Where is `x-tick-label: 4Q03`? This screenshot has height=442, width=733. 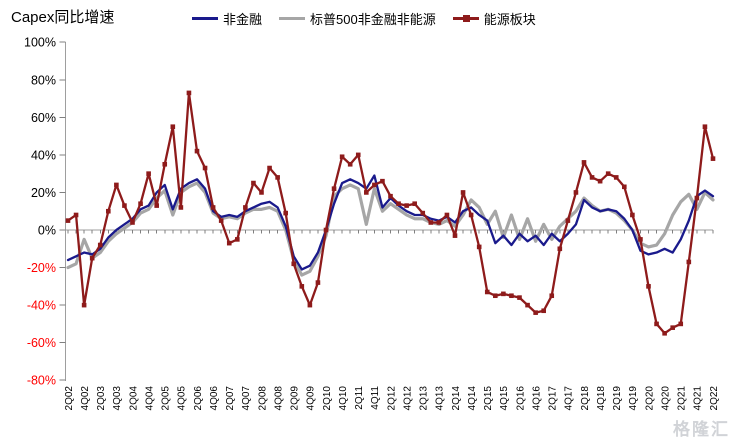 x-tick-label: 4Q03 is located at coordinates (117, 398).